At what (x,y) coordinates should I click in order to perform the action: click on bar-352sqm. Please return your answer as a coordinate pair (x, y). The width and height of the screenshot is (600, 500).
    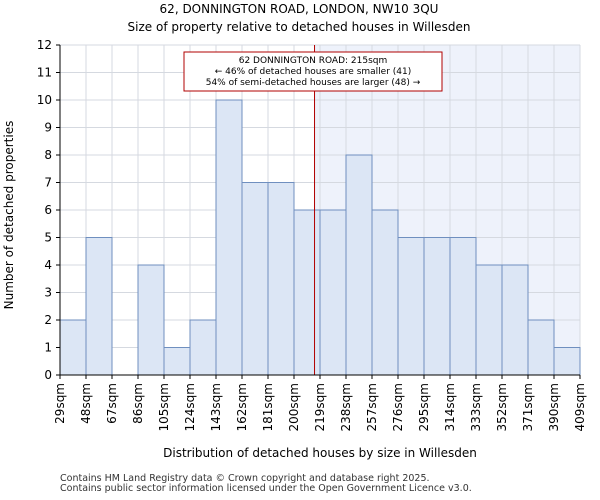
    Looking at the image, I should click on (515, 320).